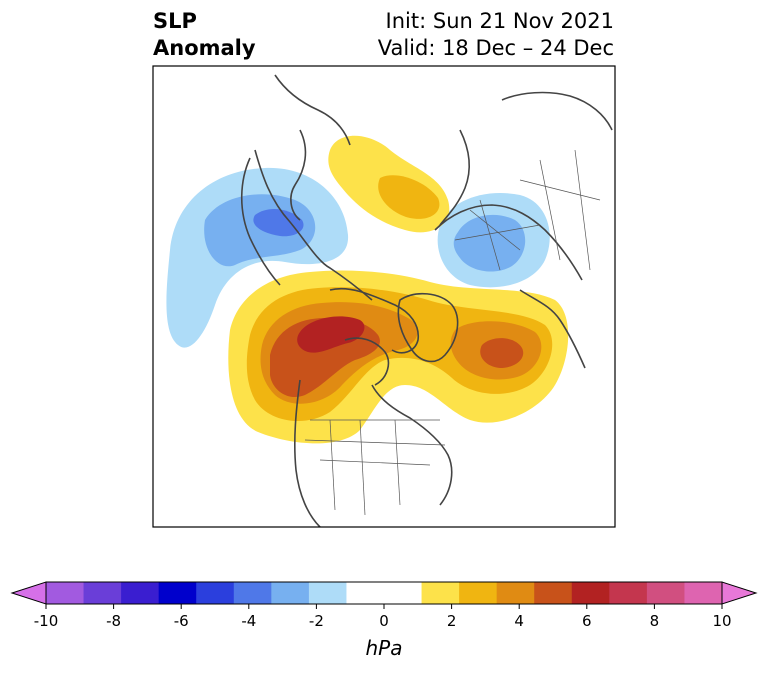 This screenshot has width=768, height=673. What do you see at coordinates (204, 35) in the screenshot?
I see `title-left: SLP Anomaly` at bounding box center [204, 35].